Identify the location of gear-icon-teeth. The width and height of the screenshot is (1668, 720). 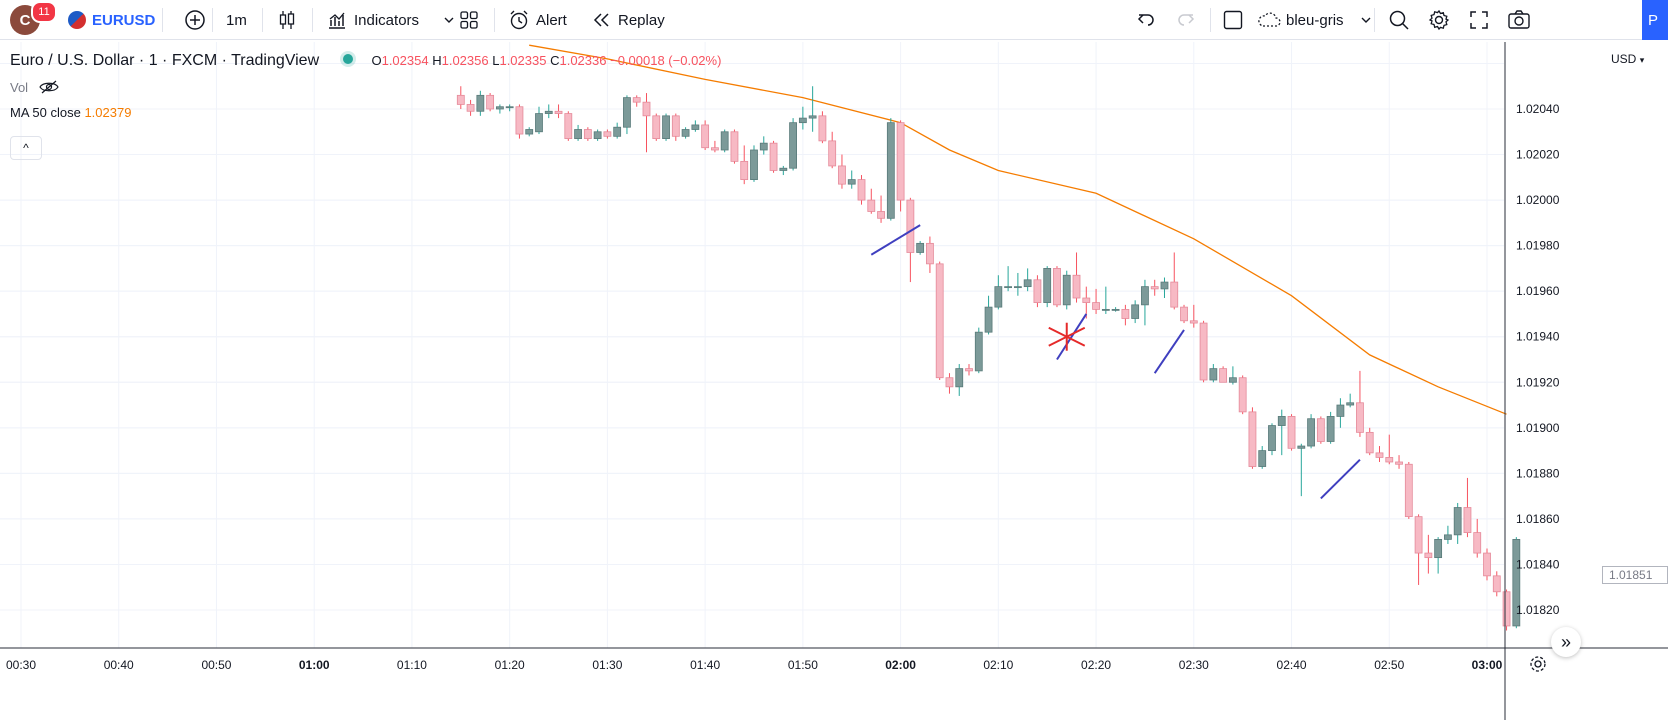
(1538, 664).